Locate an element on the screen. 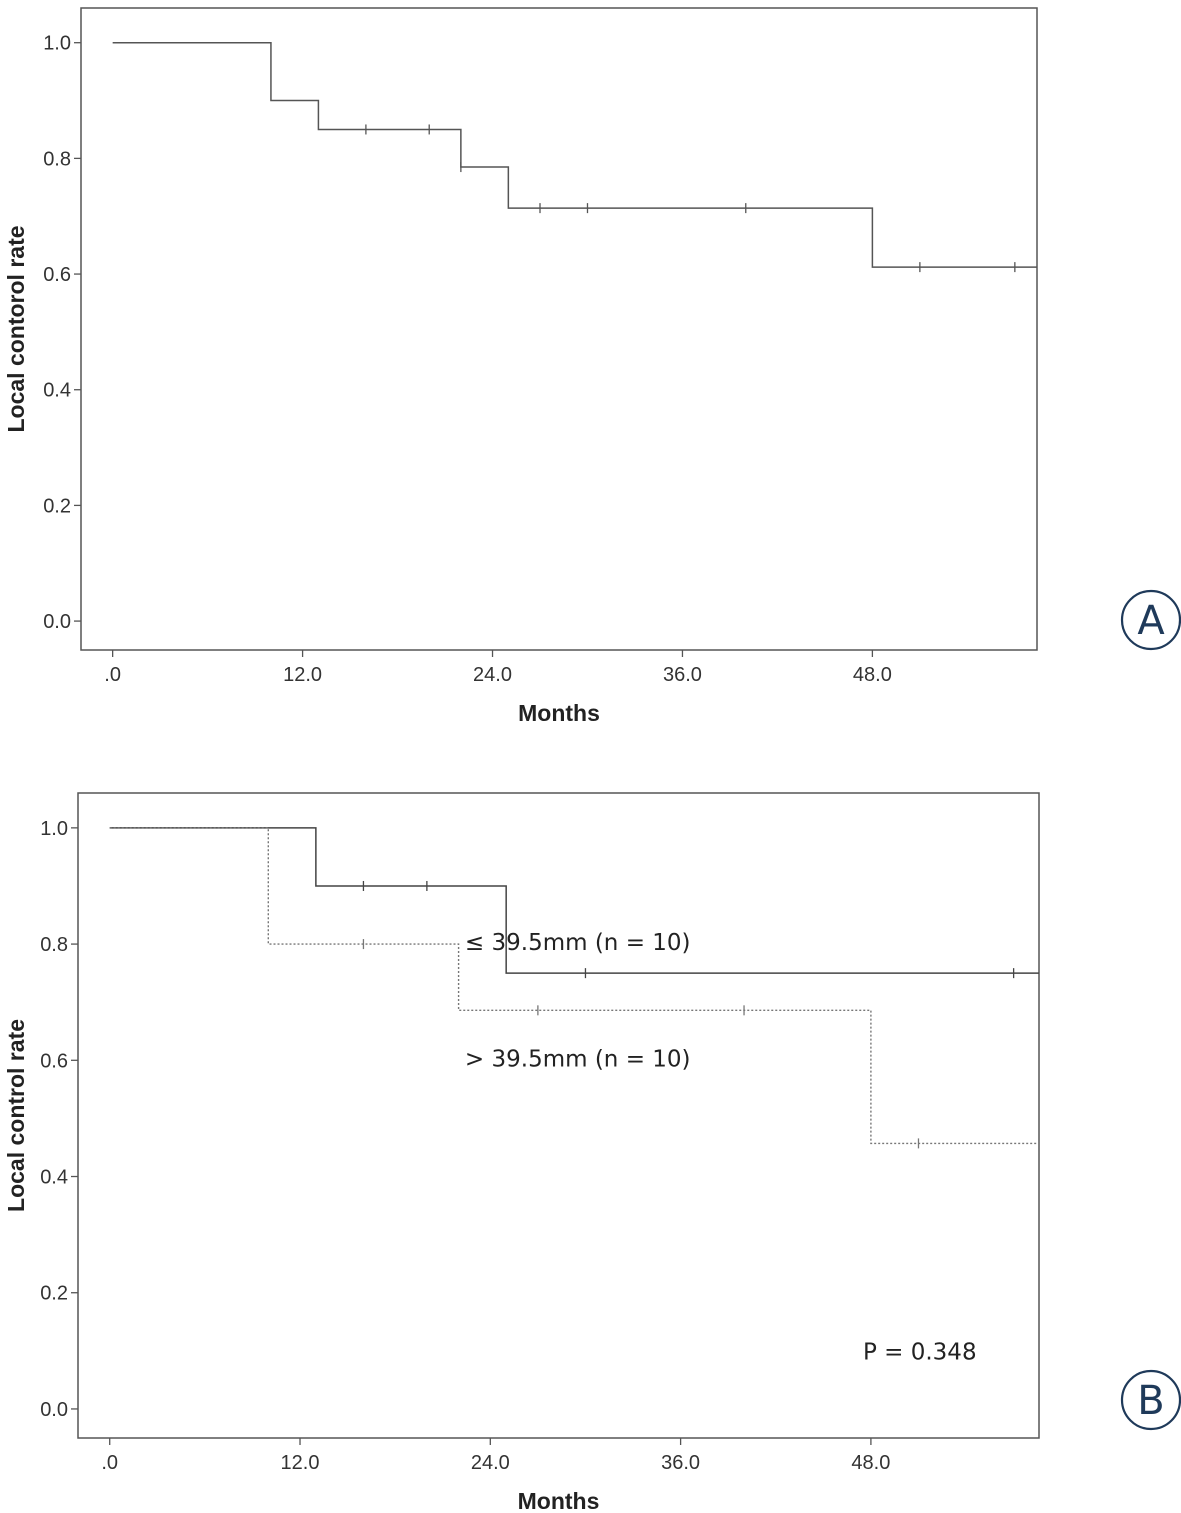  p-value-annotation: P = 0.348 is located at coordinates (920, 1353).